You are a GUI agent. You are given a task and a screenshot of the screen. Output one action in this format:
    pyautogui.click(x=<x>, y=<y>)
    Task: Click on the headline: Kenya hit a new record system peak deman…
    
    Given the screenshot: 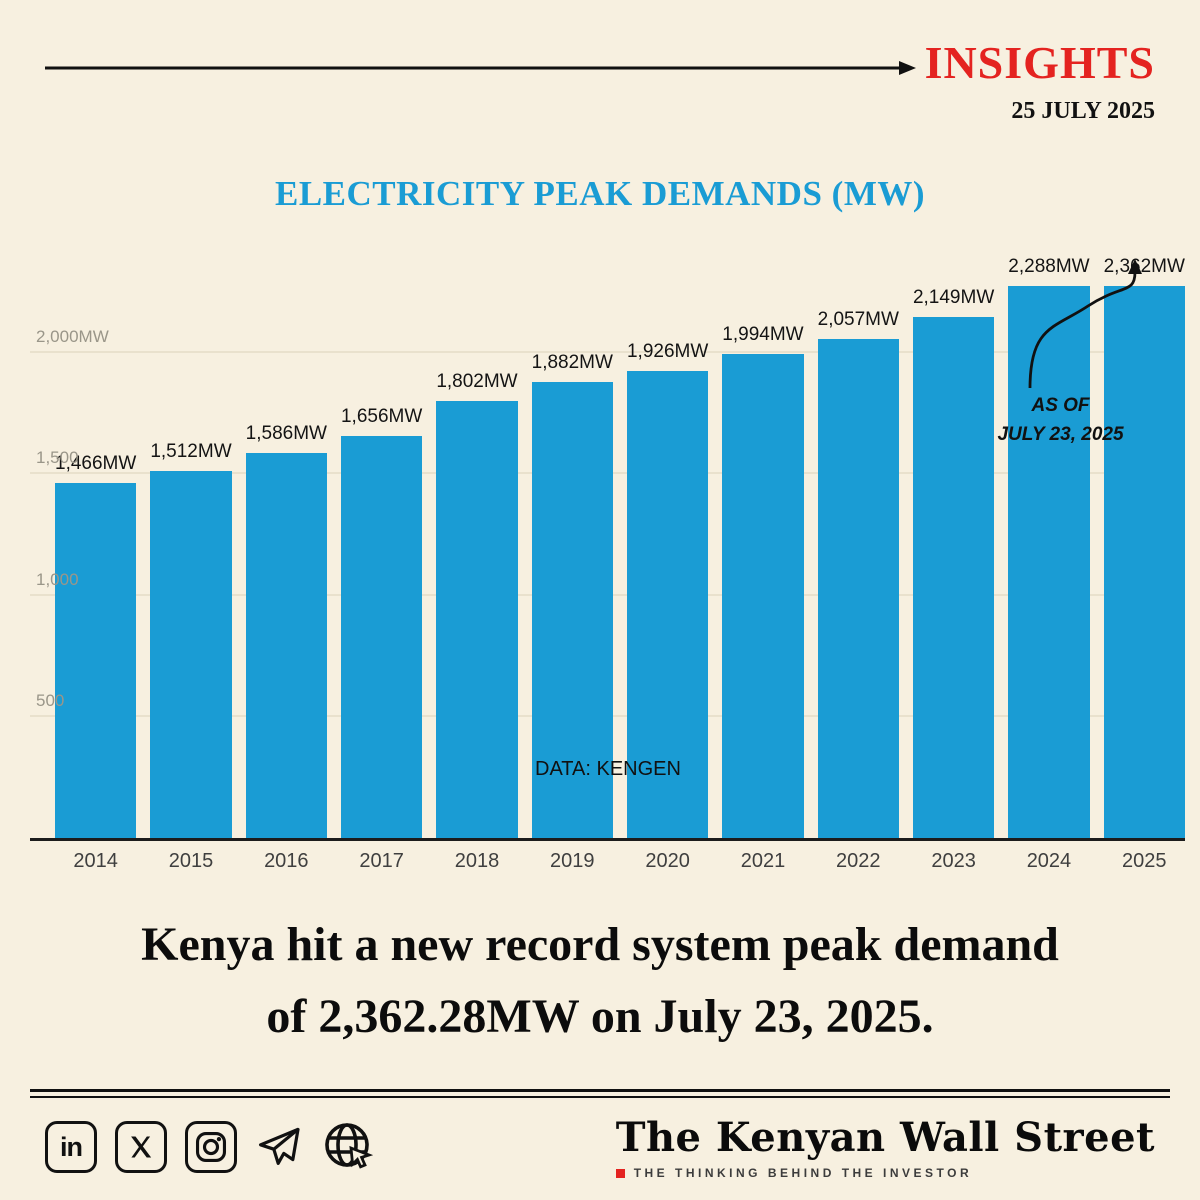 What is the action you would take?
    pyautogui.click(x=600, y=981)
    